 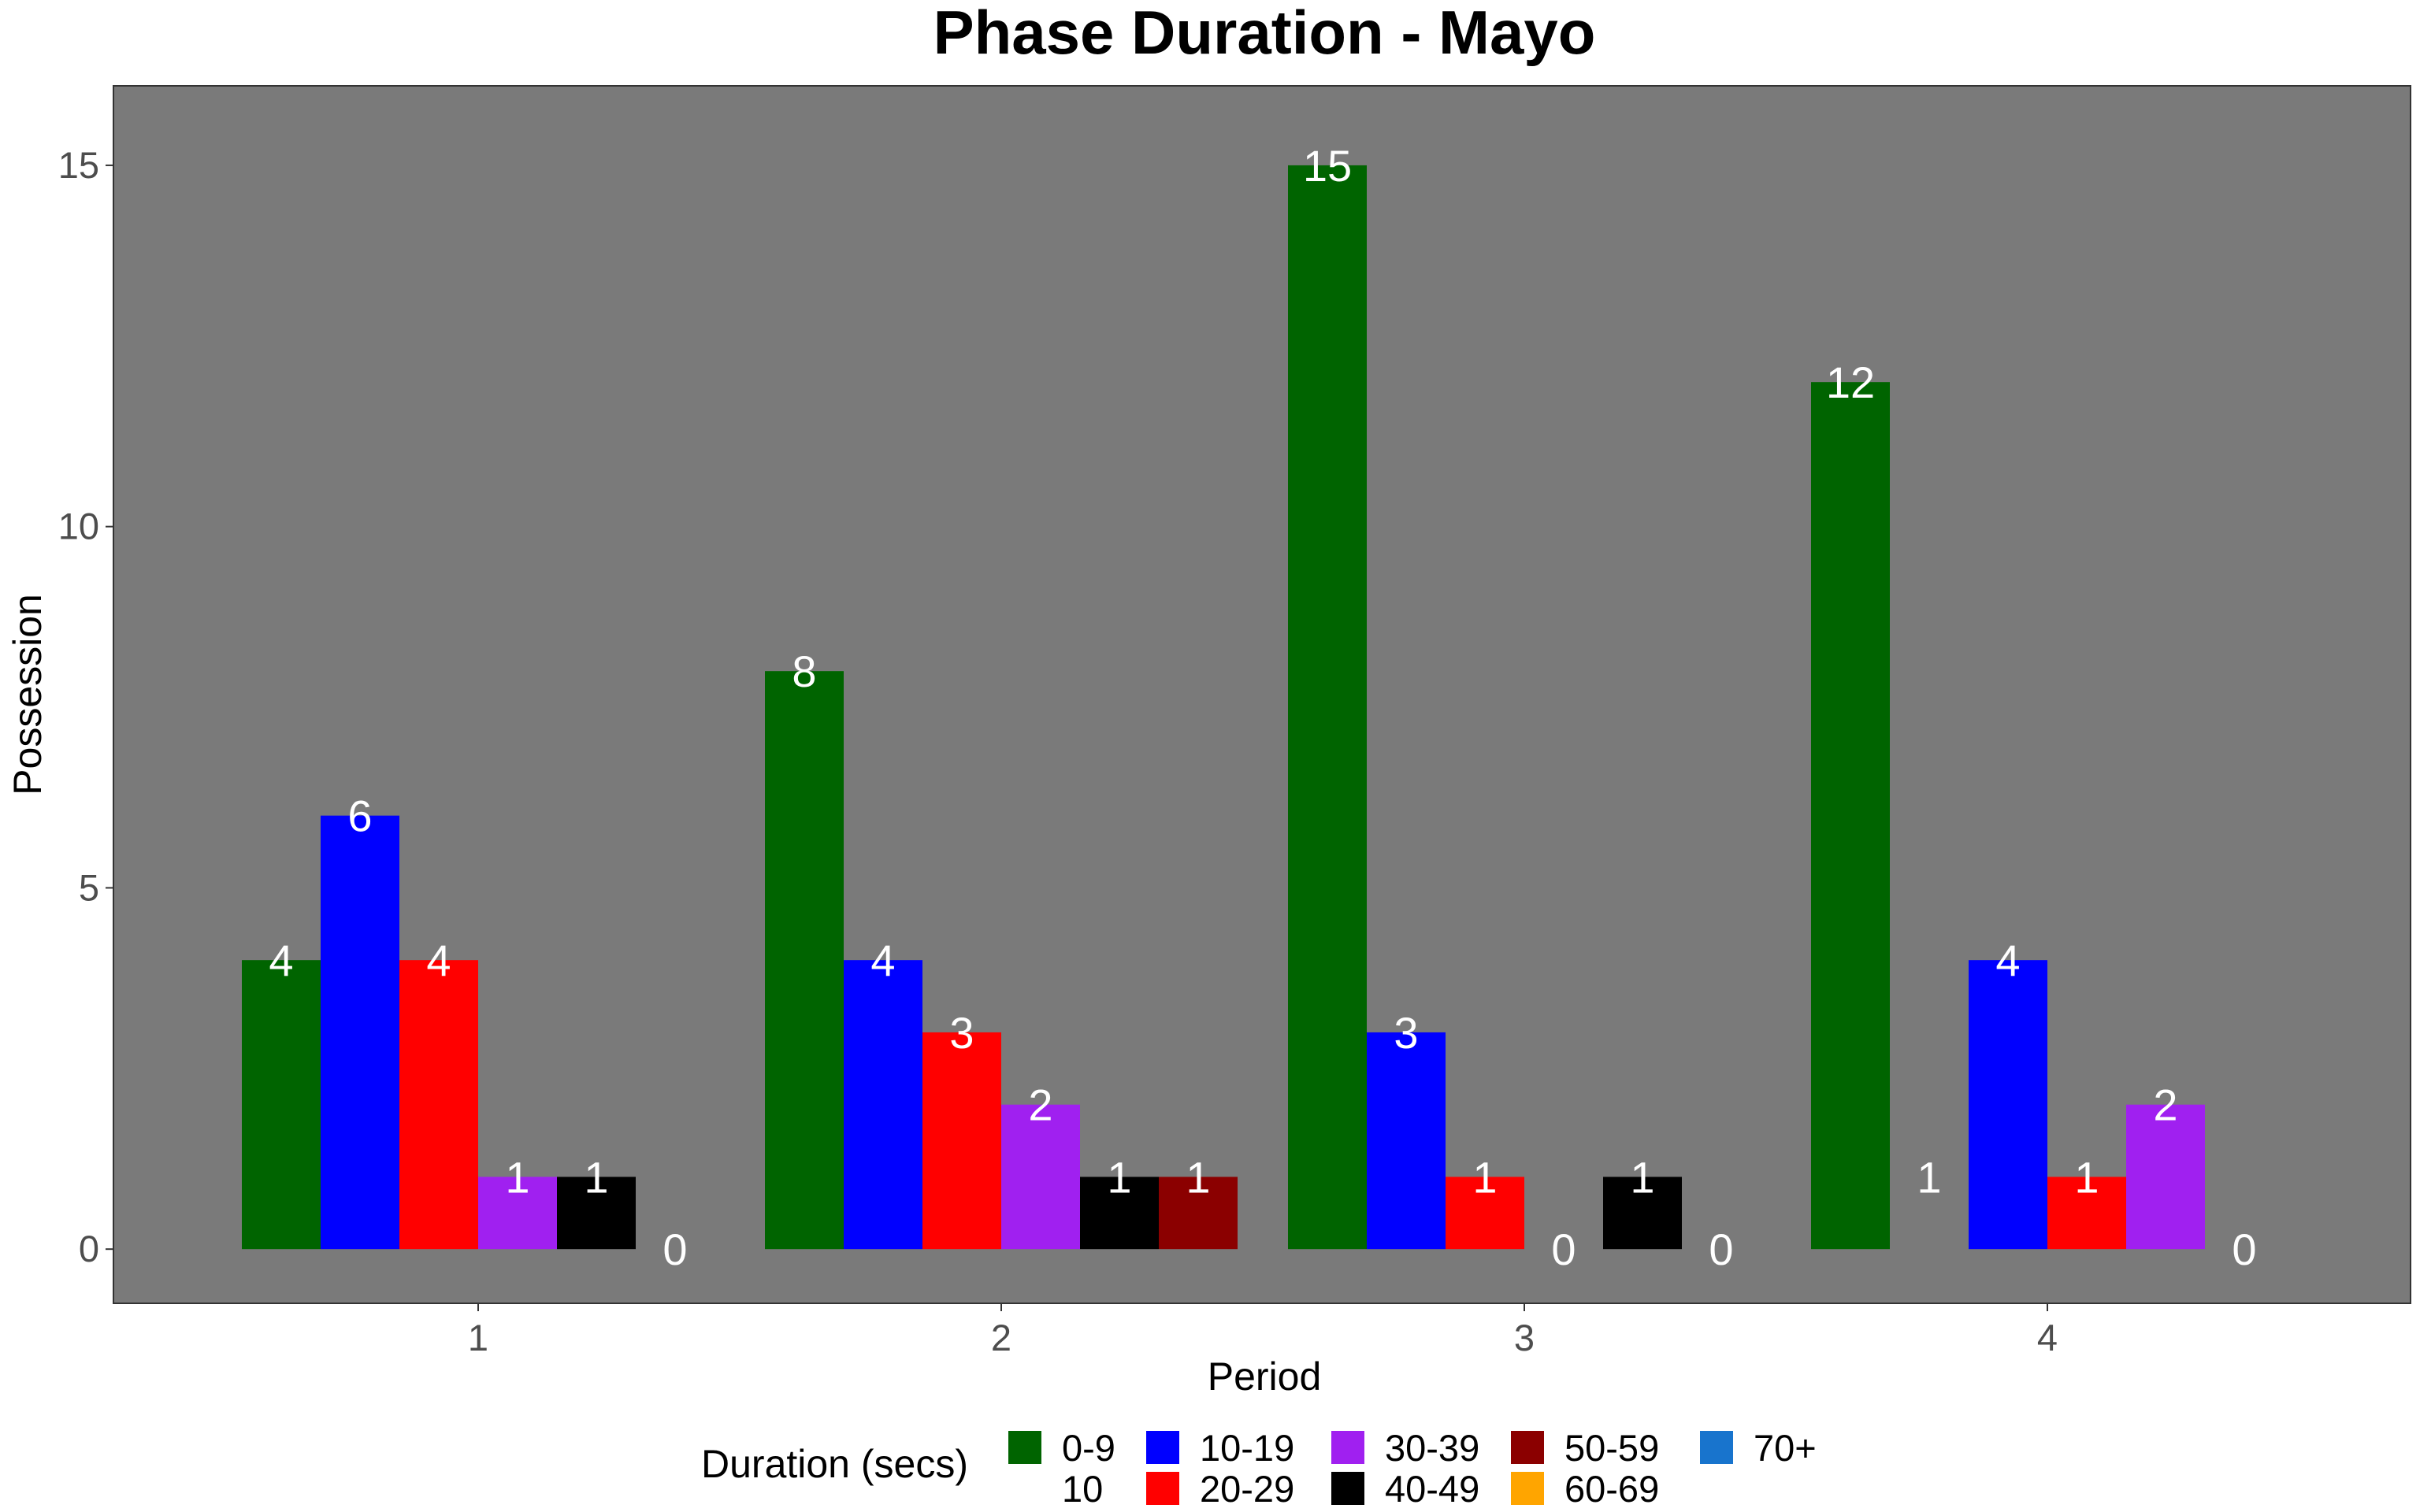 What do you see at coordinates (78, 165) in the screenshot?
I see `y-tick-label: 15` at bounding box center [78, 165].